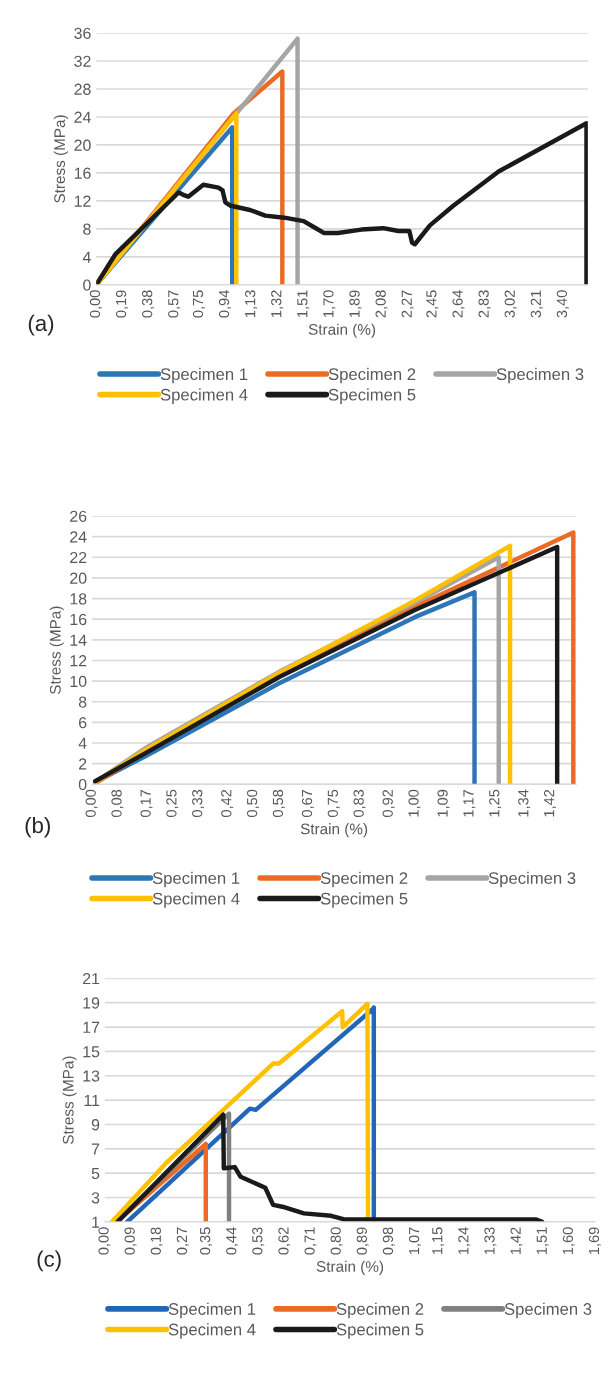 The height and width of the screenshot is (1376, 613). Describe the element at coordinates (524, 803) in the screenshot. I see `x-tick-label: 1,34` at that location.